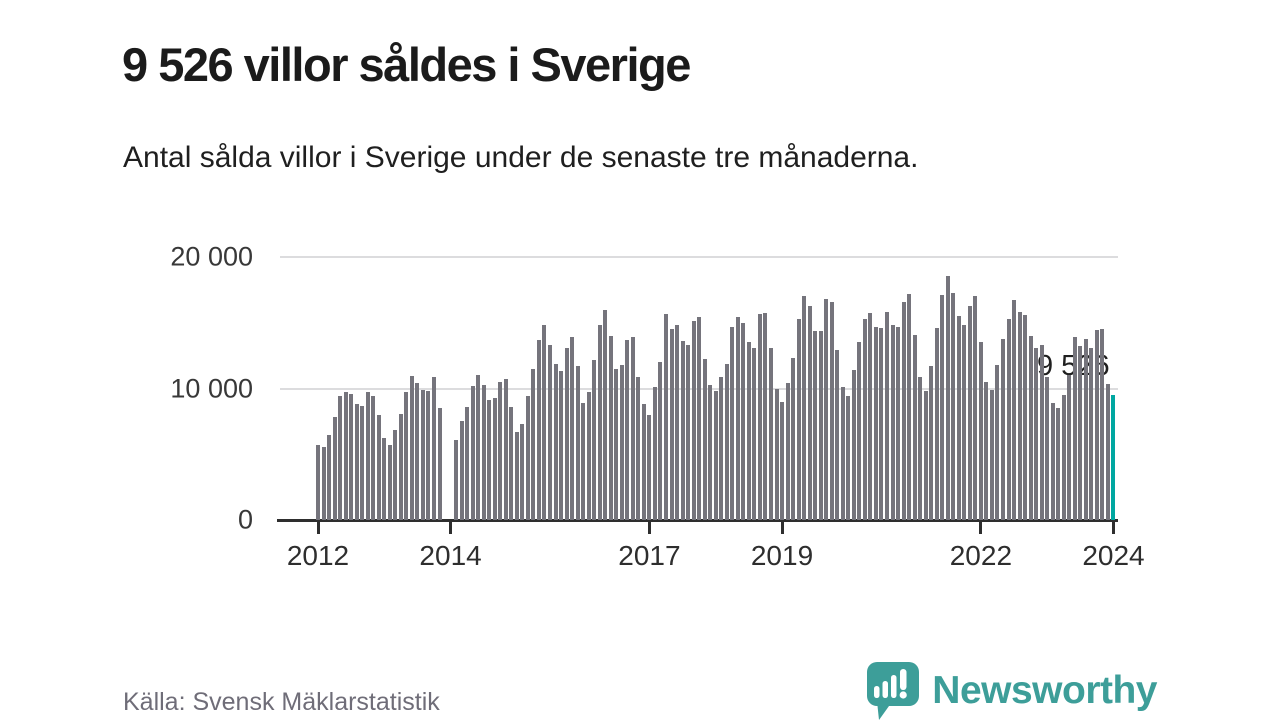 Image resolution: width=1280 pixels, height=720 pixels. What do you see at coordinates (245, 519) in the screenshot?
I see `y-axis-tick-label: 0` at bounding box center [245, 519].